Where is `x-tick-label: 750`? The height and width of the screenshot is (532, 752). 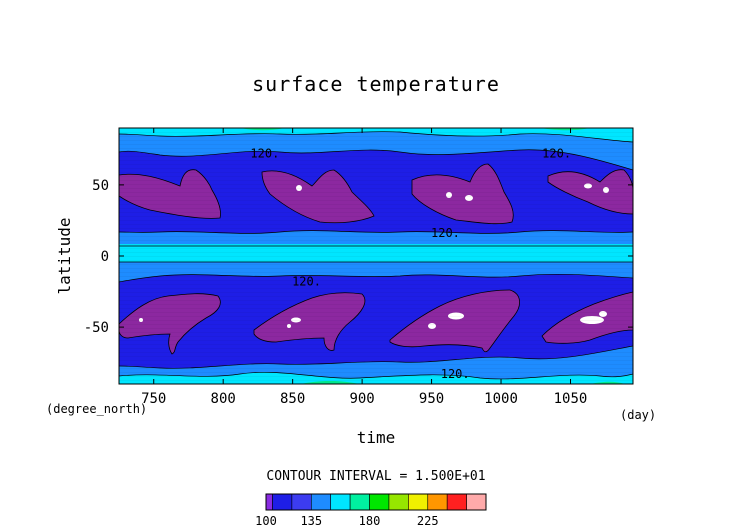
x-tick-label: 750 is located at coordinates (153, 399).